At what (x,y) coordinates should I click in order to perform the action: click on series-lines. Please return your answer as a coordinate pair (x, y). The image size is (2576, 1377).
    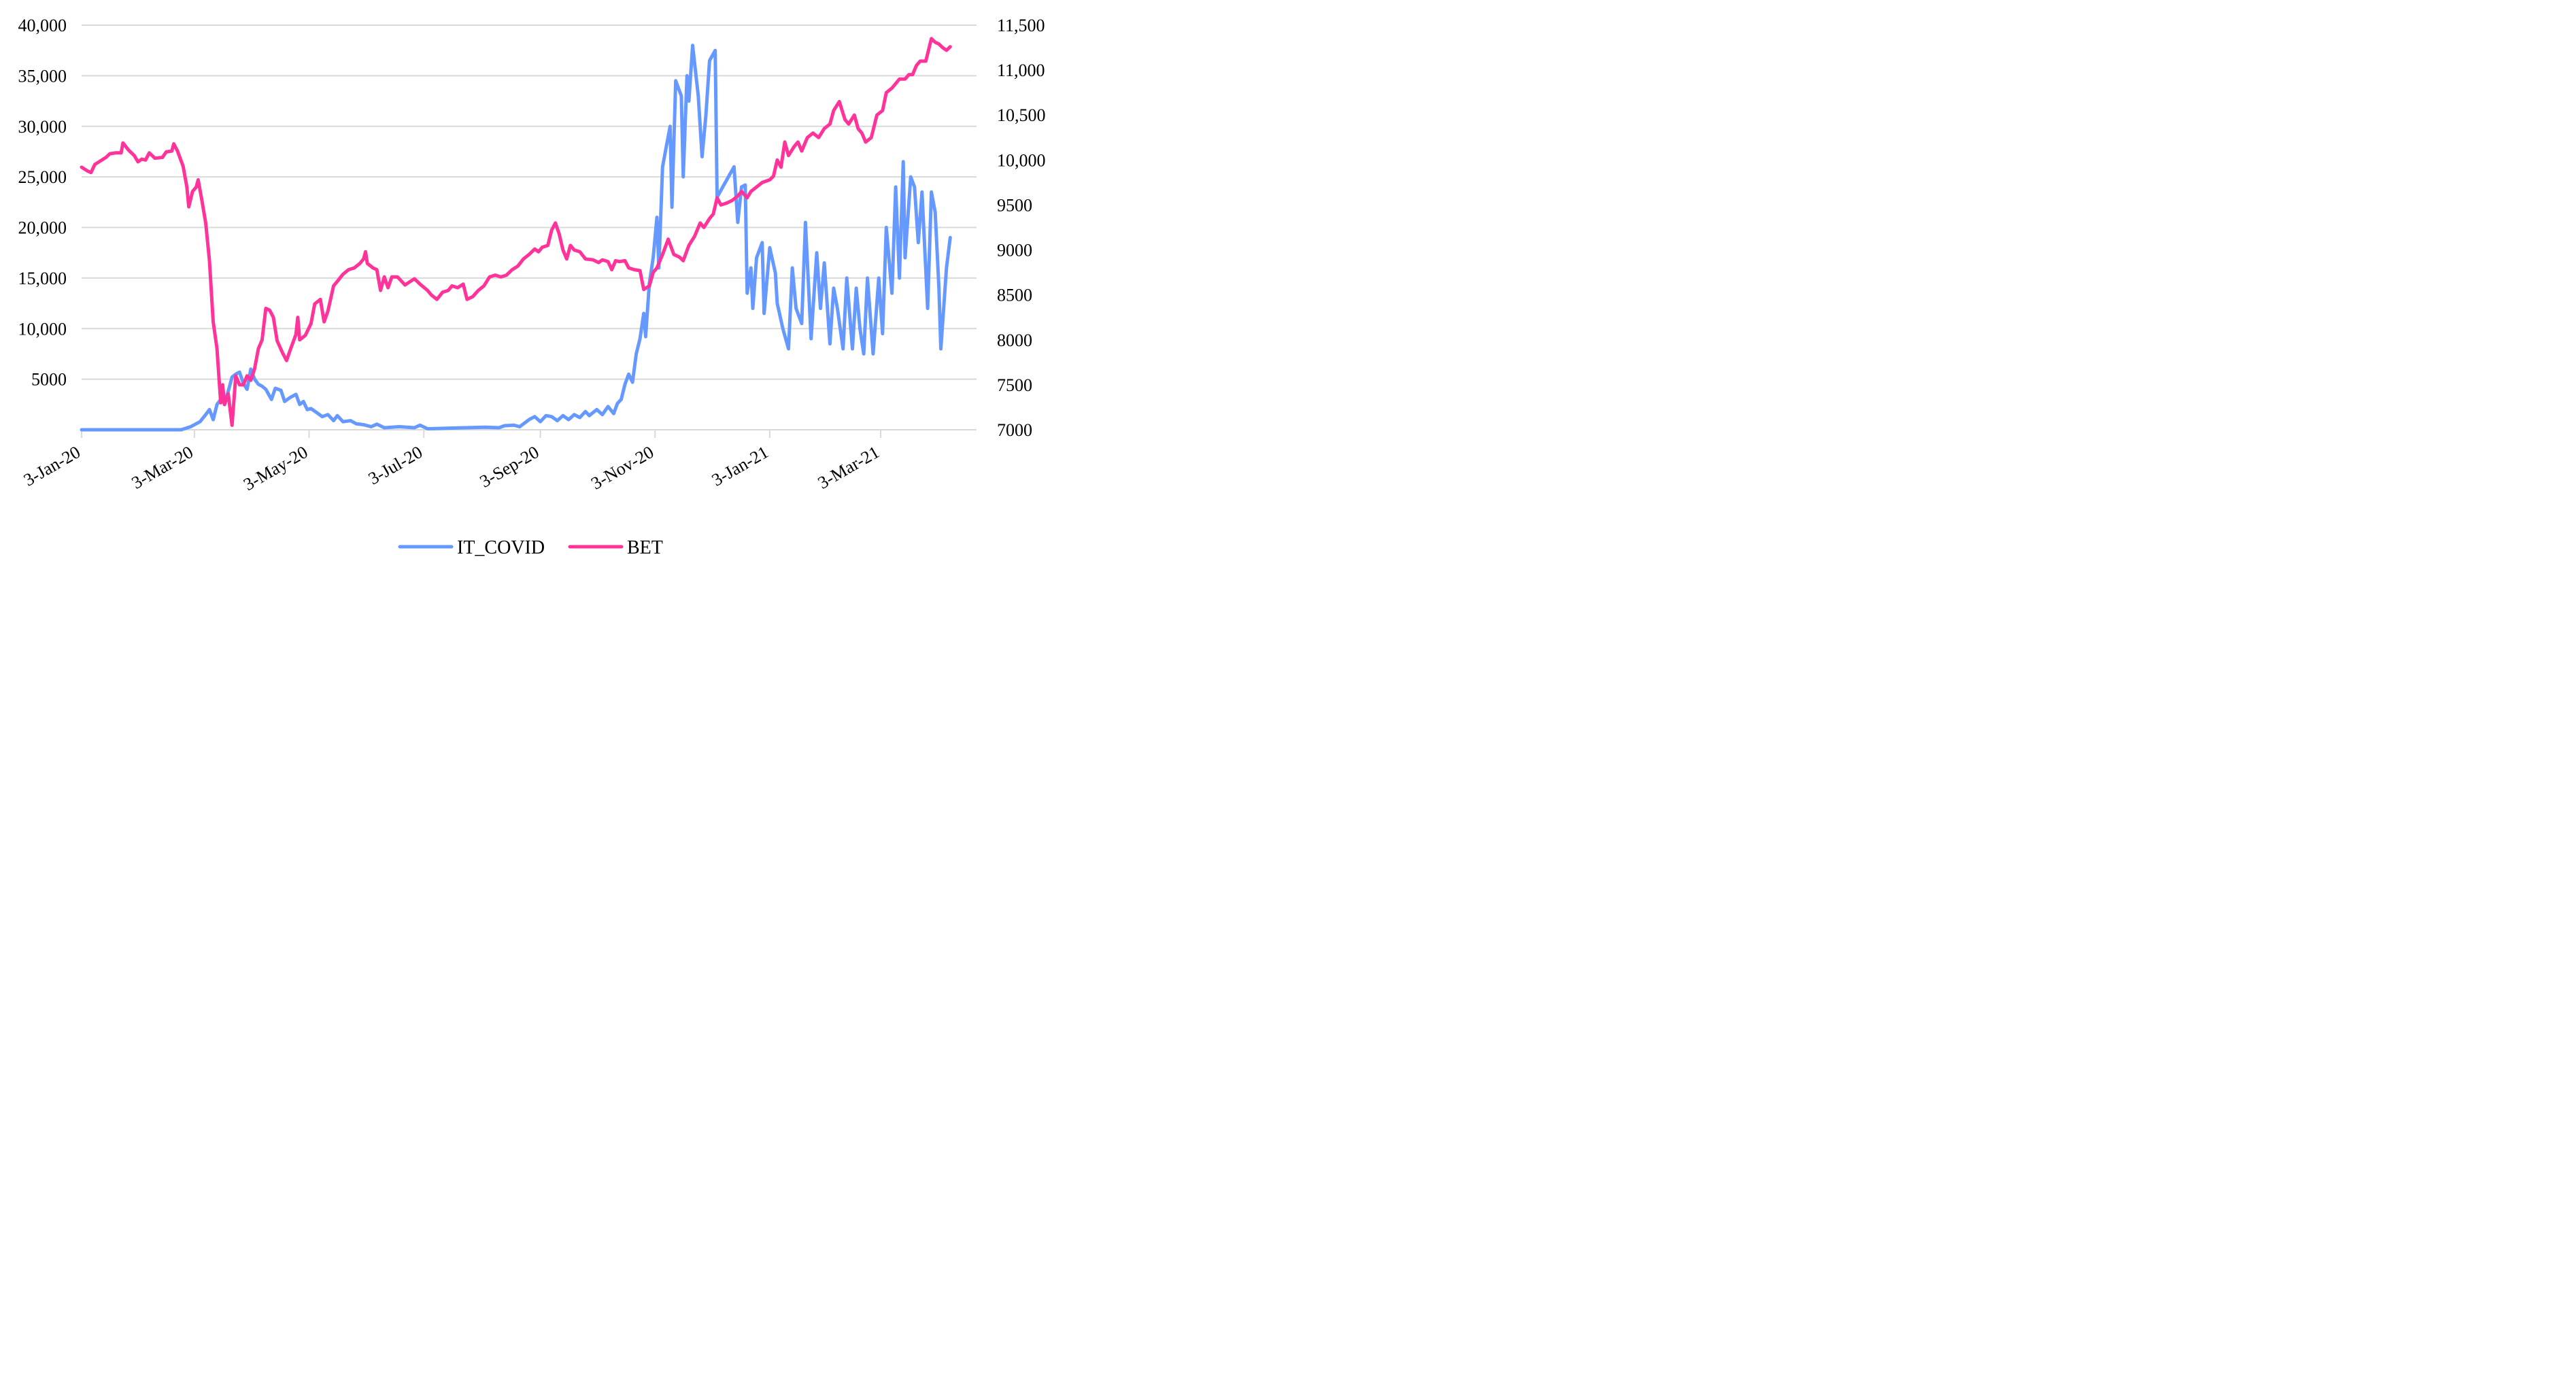
    Looking at the image, I should click on (516, 235).